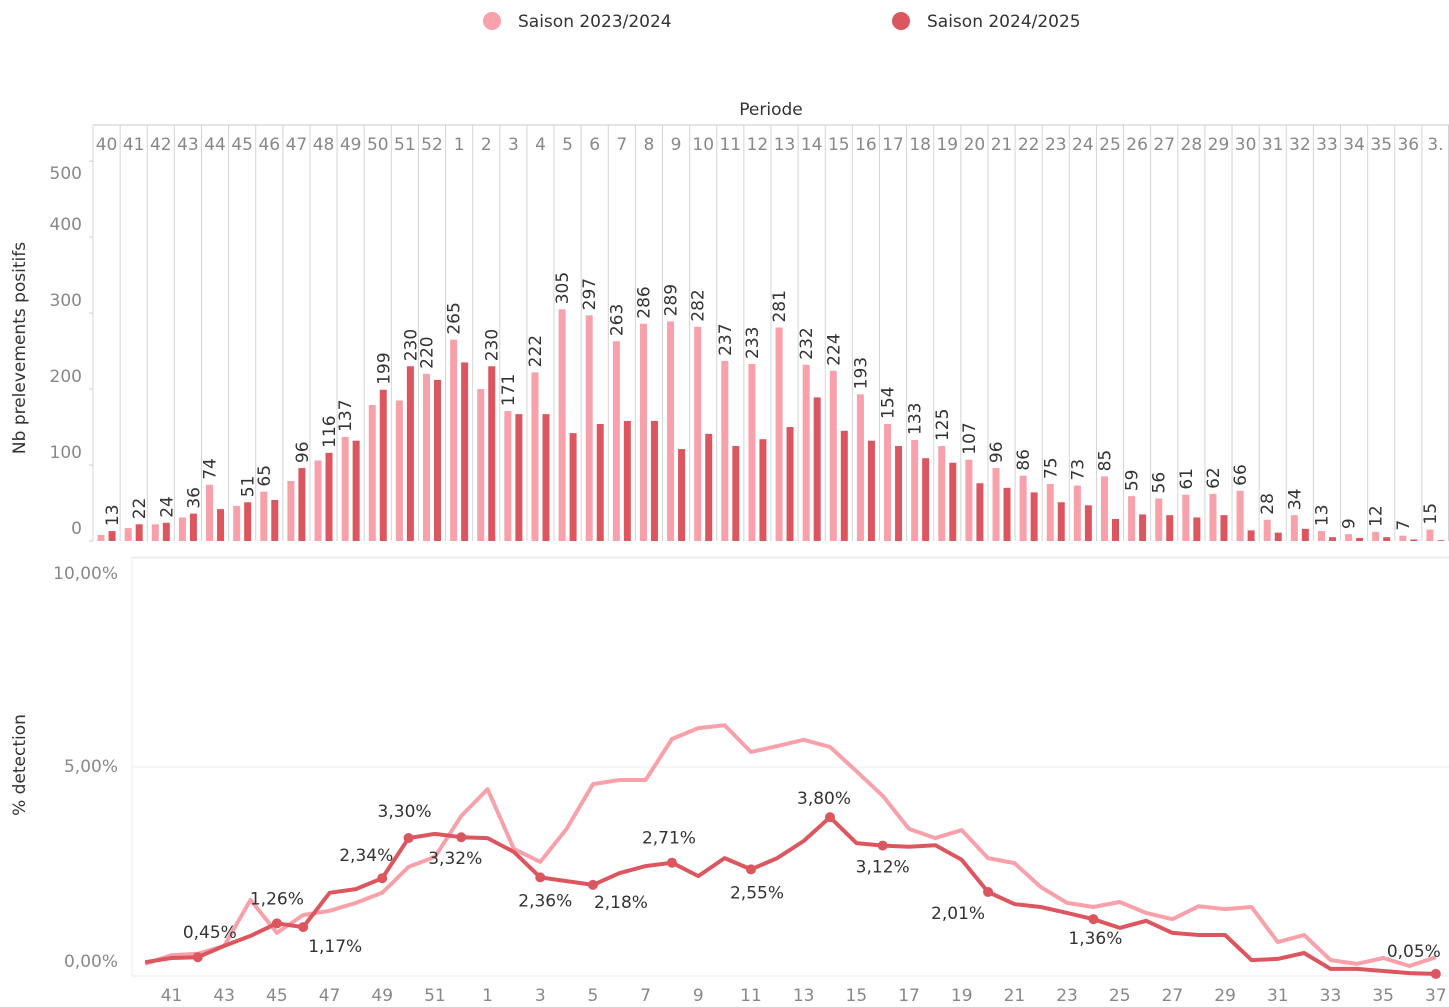 This screenshot has width=1449, height=1007. What do you see at coordinates (107, 145) in the screenshot?
I see `x-tick-label: 40` at bounding box center [107, 145].